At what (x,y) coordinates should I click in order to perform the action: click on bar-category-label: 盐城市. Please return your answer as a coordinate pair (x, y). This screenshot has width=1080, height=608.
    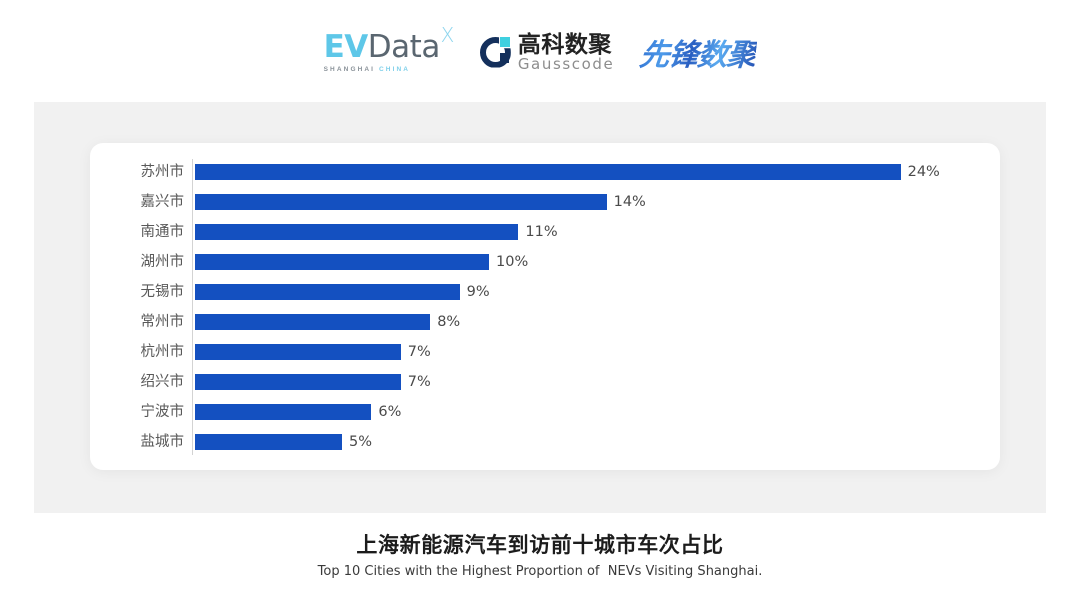
    Looking at the image, I should click on (162, 441).